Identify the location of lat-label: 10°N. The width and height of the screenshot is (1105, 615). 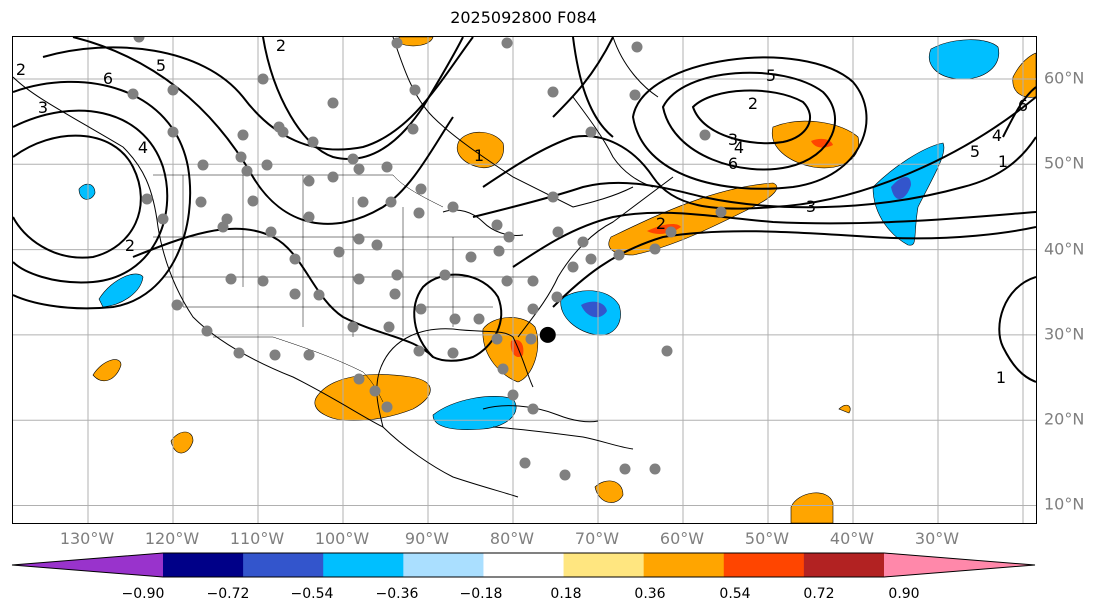
(1064, 504).